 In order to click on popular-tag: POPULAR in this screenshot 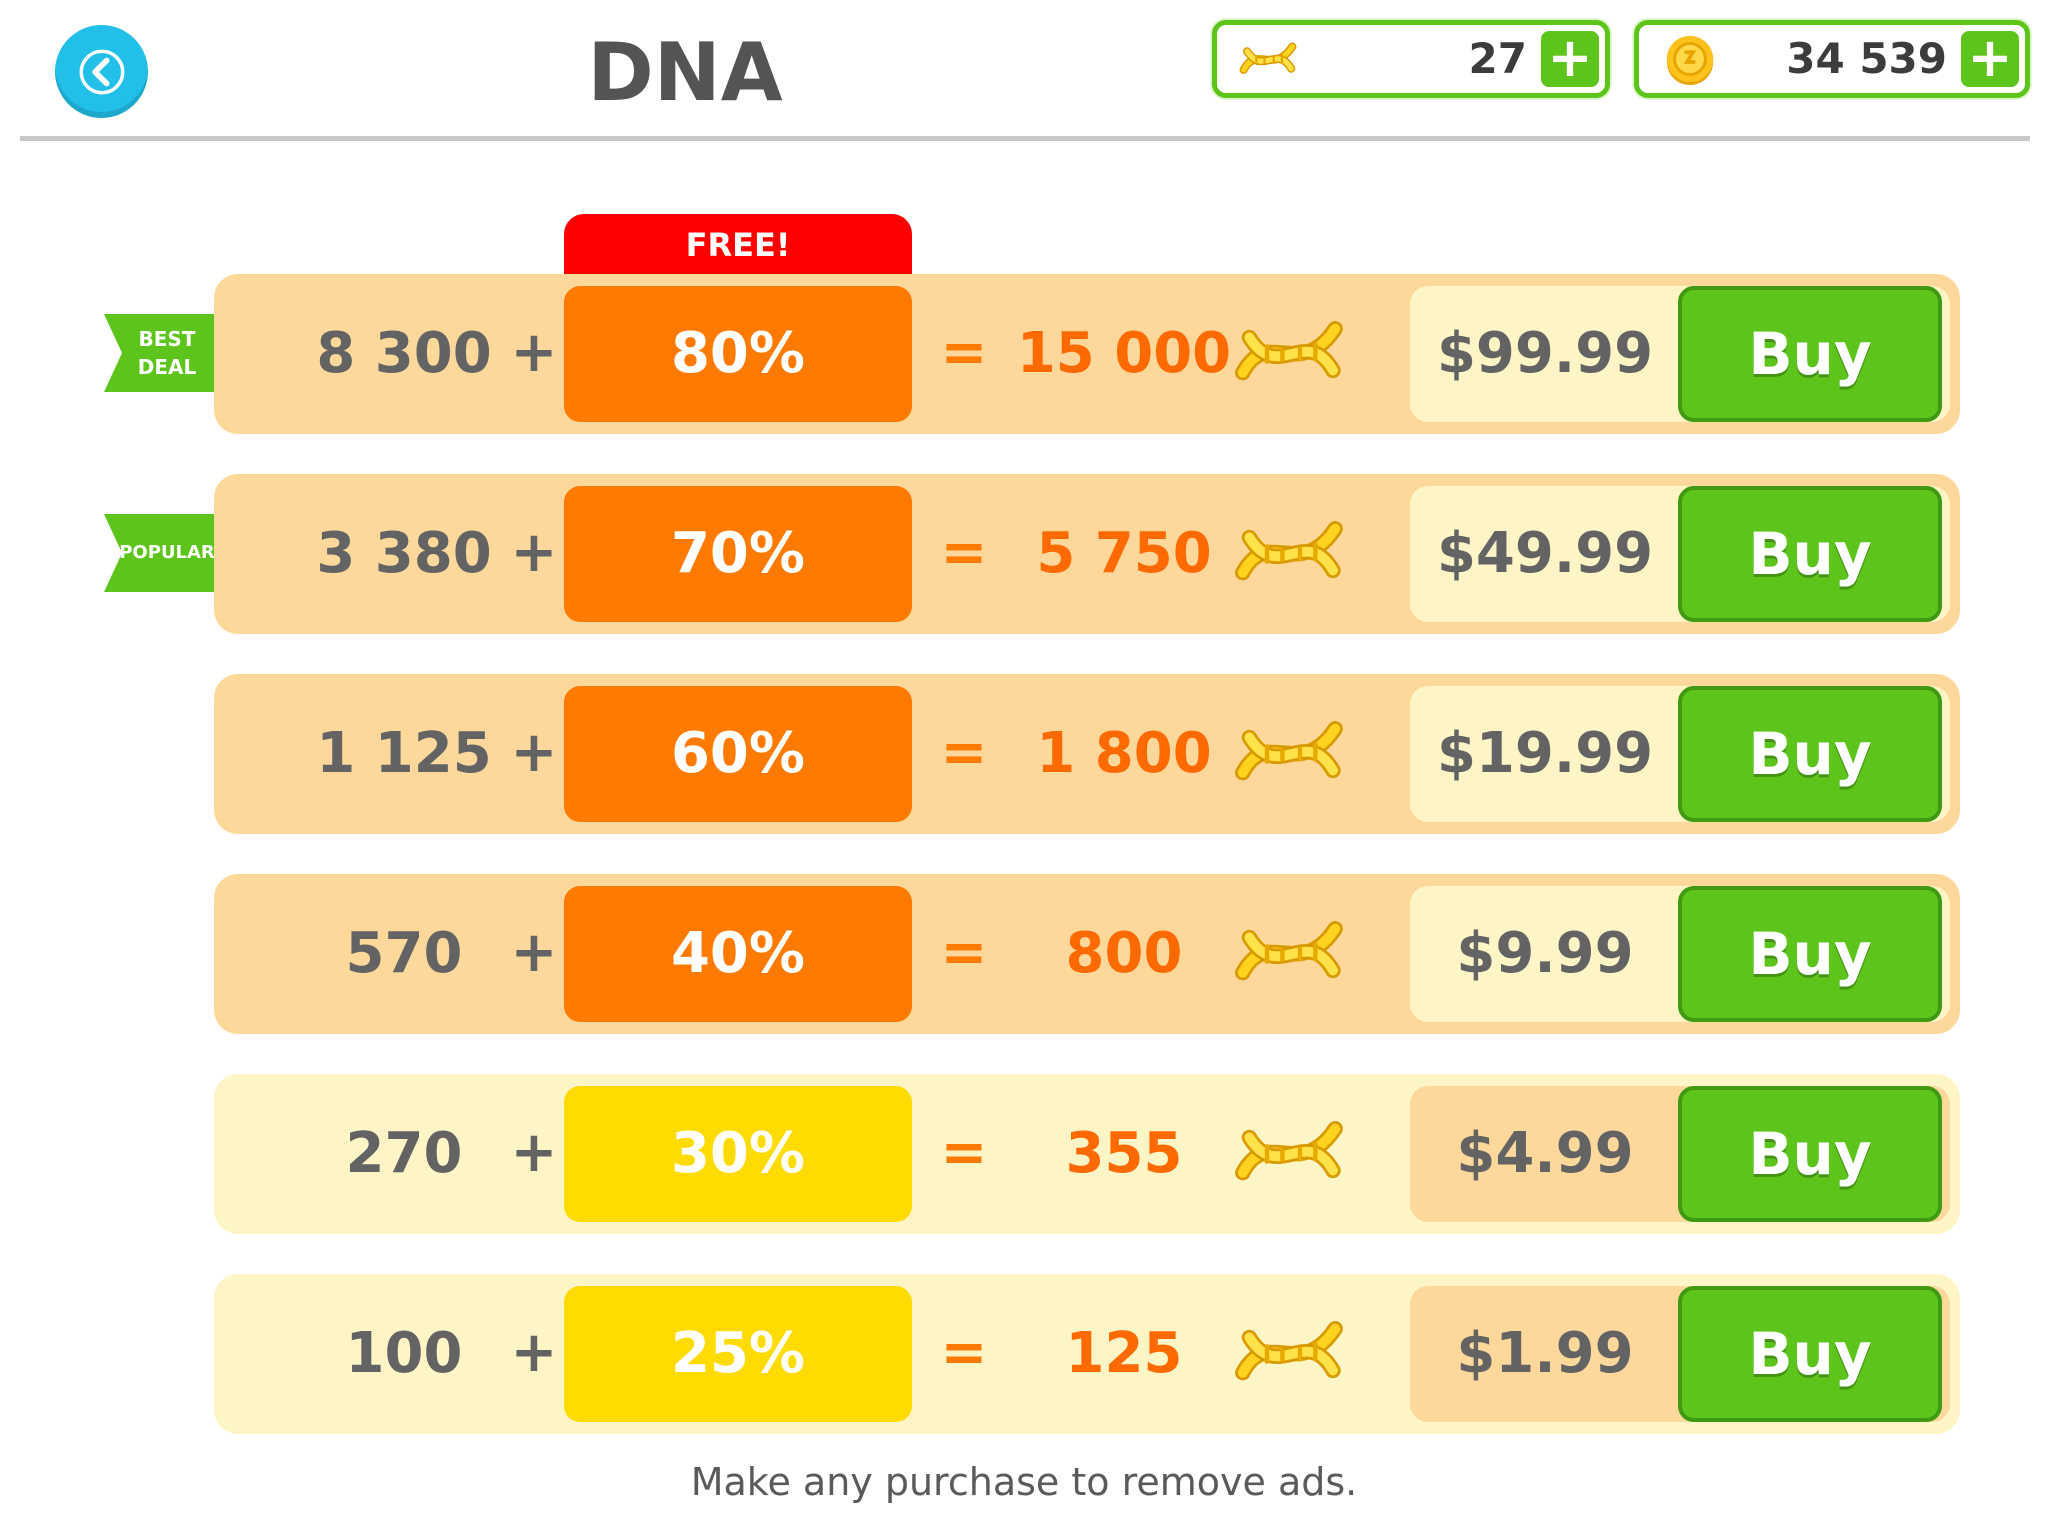, I will do `click(160, 553)`.